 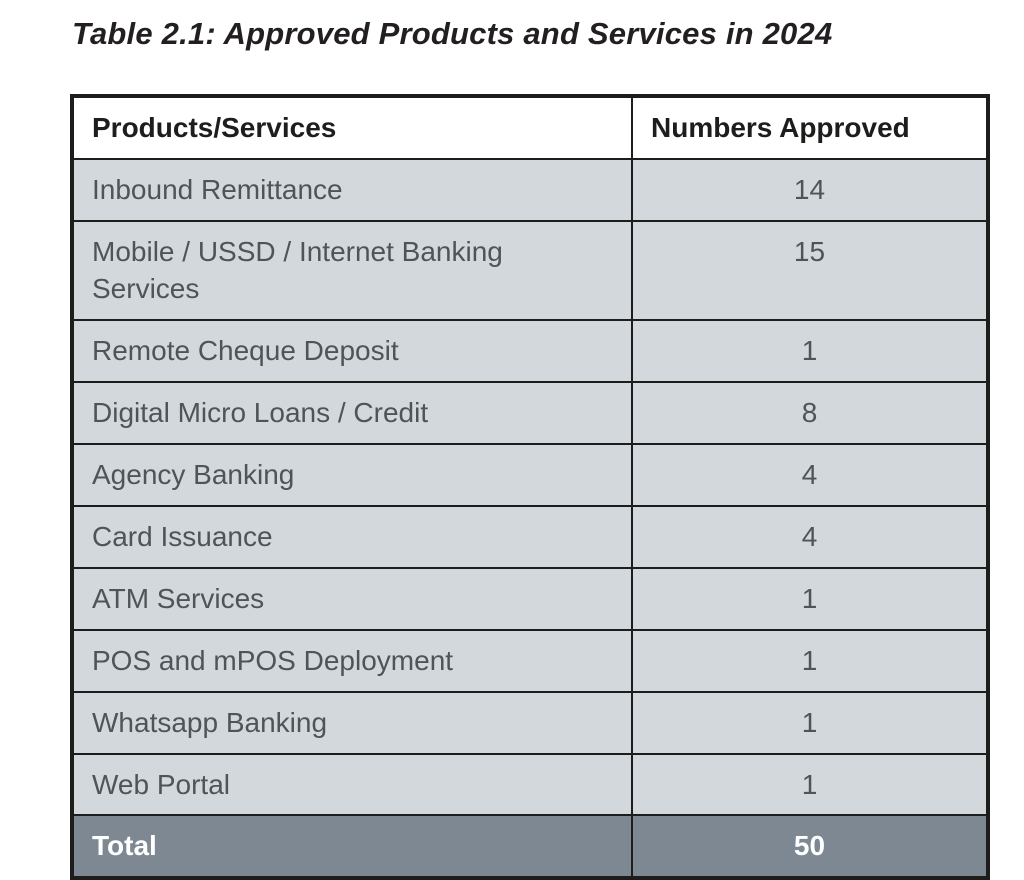 I want to click on table-row: Whatsapp Banking 1, so click(x=530, y=722).